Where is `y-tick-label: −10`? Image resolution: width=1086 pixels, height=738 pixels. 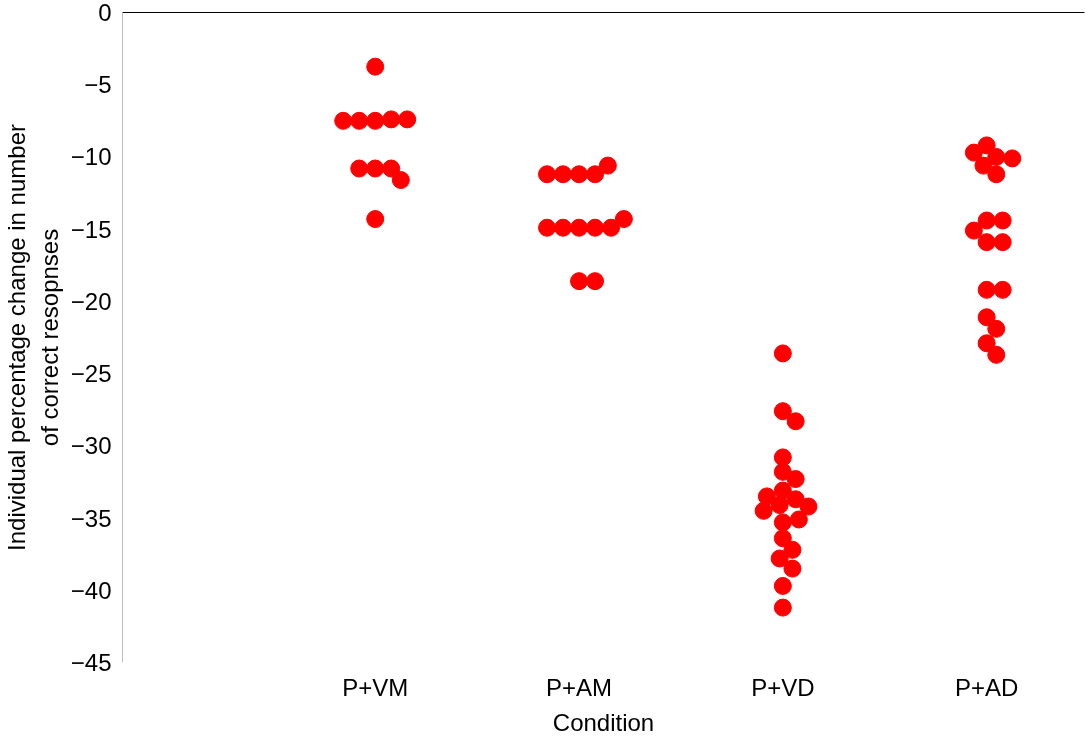
y-tick-label: −10 is located at coordinates (91, 157).